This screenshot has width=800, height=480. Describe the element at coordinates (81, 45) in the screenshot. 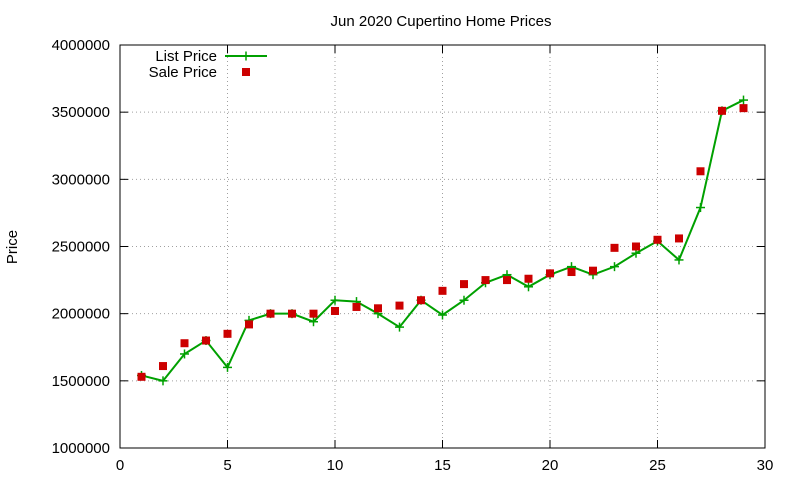

I see `y-tick-label: 4000000` at that location.